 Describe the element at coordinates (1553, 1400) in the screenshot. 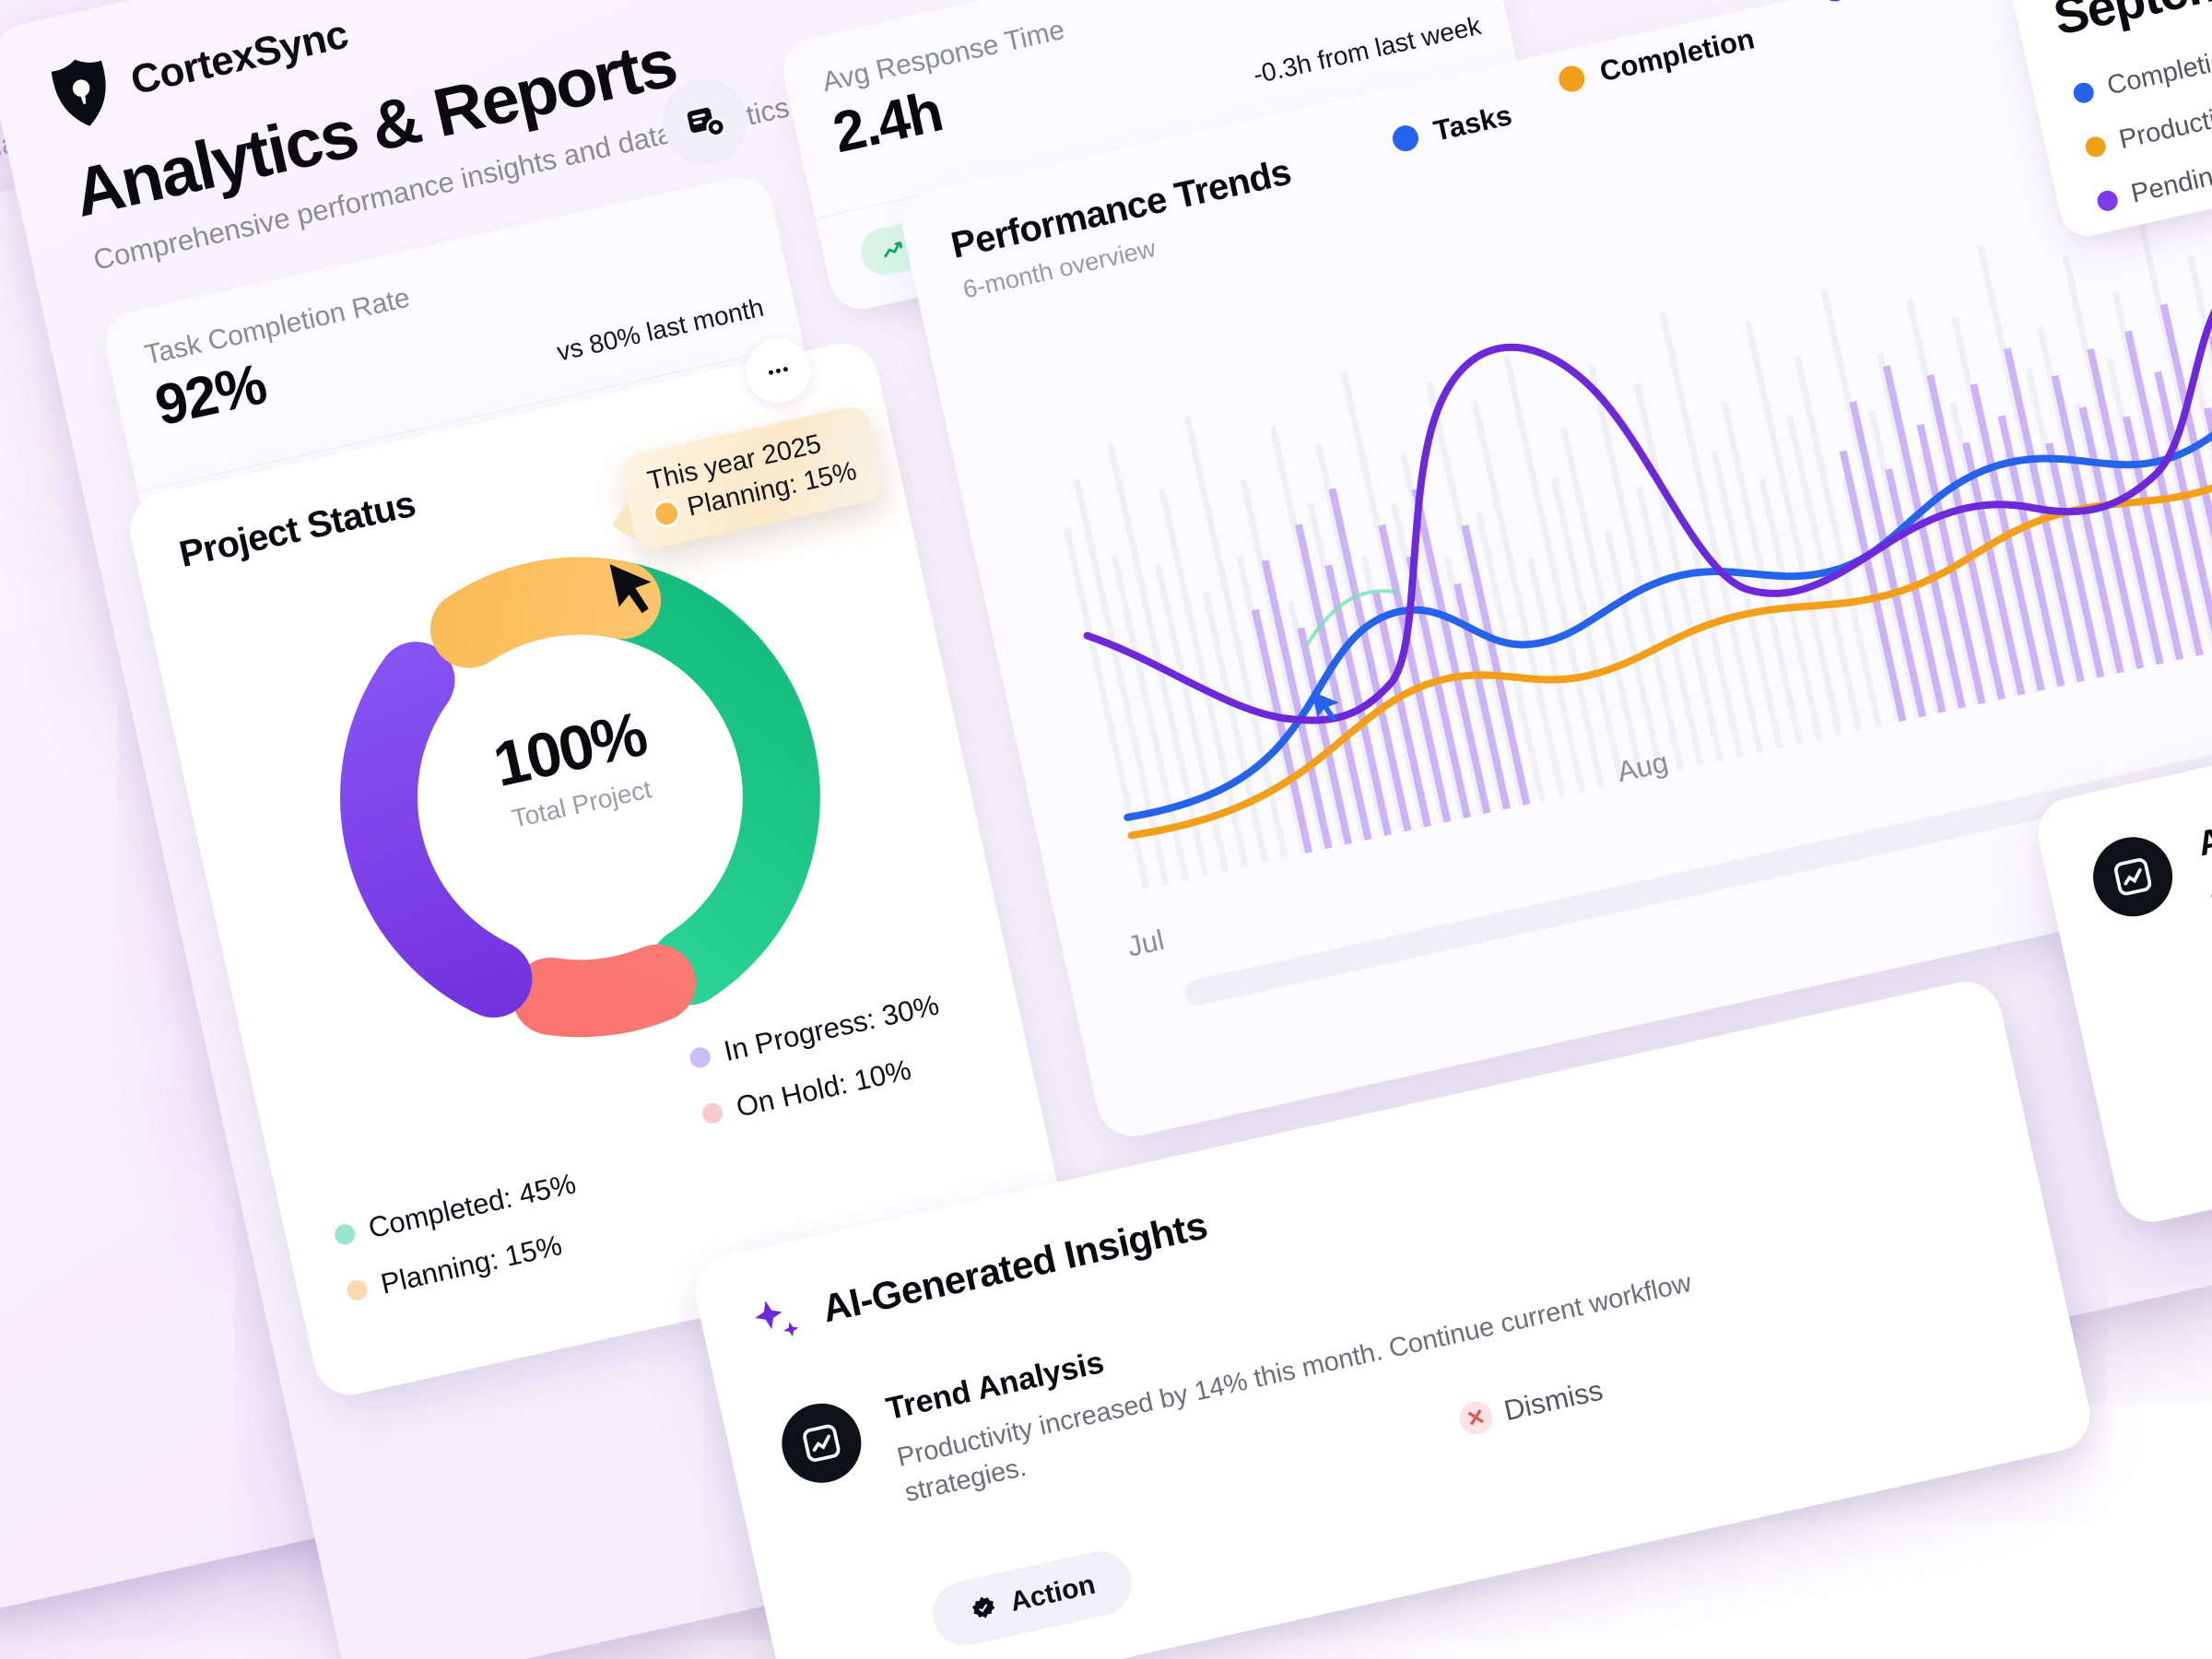

I see `trend-analysis-dismiss-label: Dismiss` at that location.